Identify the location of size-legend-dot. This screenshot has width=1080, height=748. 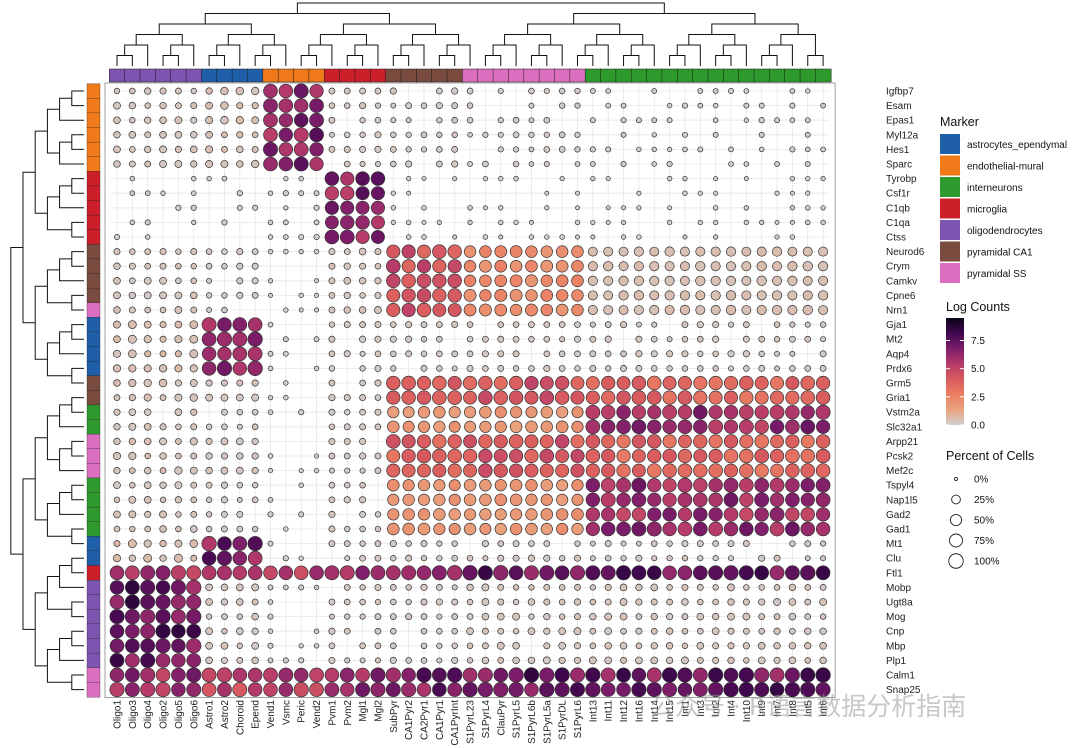
(956, 479).